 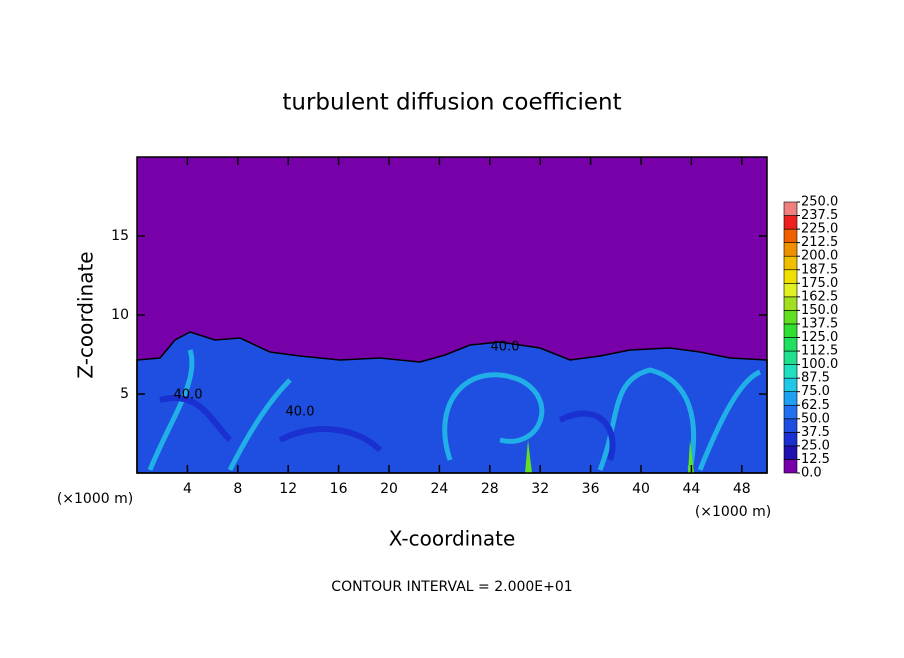 What do you see at coordinates (237, 489) in the screenshot?
I see `x-tick-label: 8` at bounding box center [237, 489].